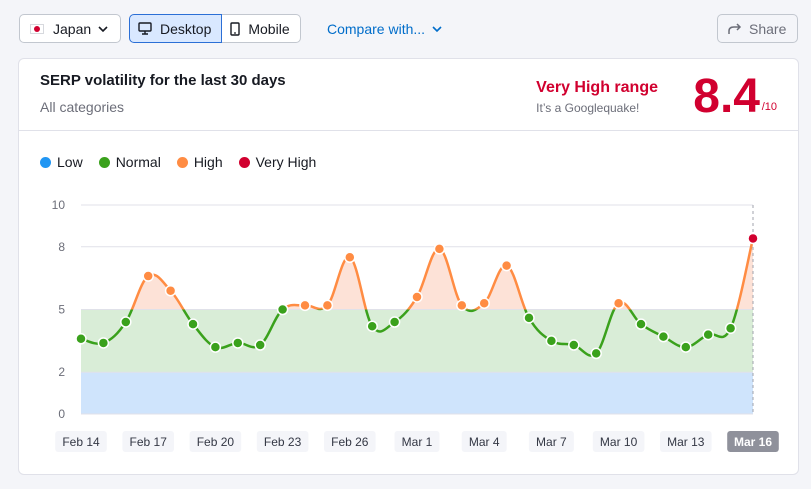 This screenshot has width=811, height=489. I want to click on desktop-button: Desktop, so click(176, 28).